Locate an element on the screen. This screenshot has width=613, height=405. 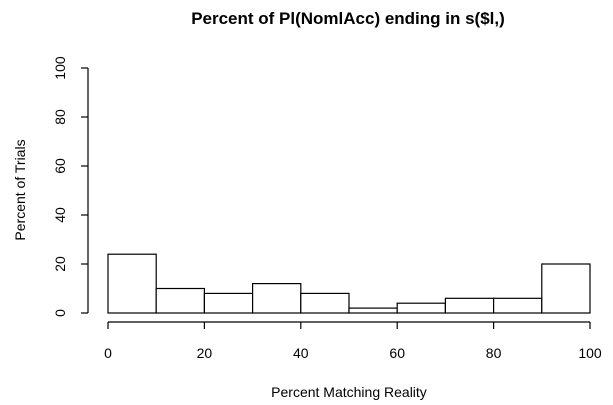
x-tick-label: 100 is located at coordinates (590, 353).